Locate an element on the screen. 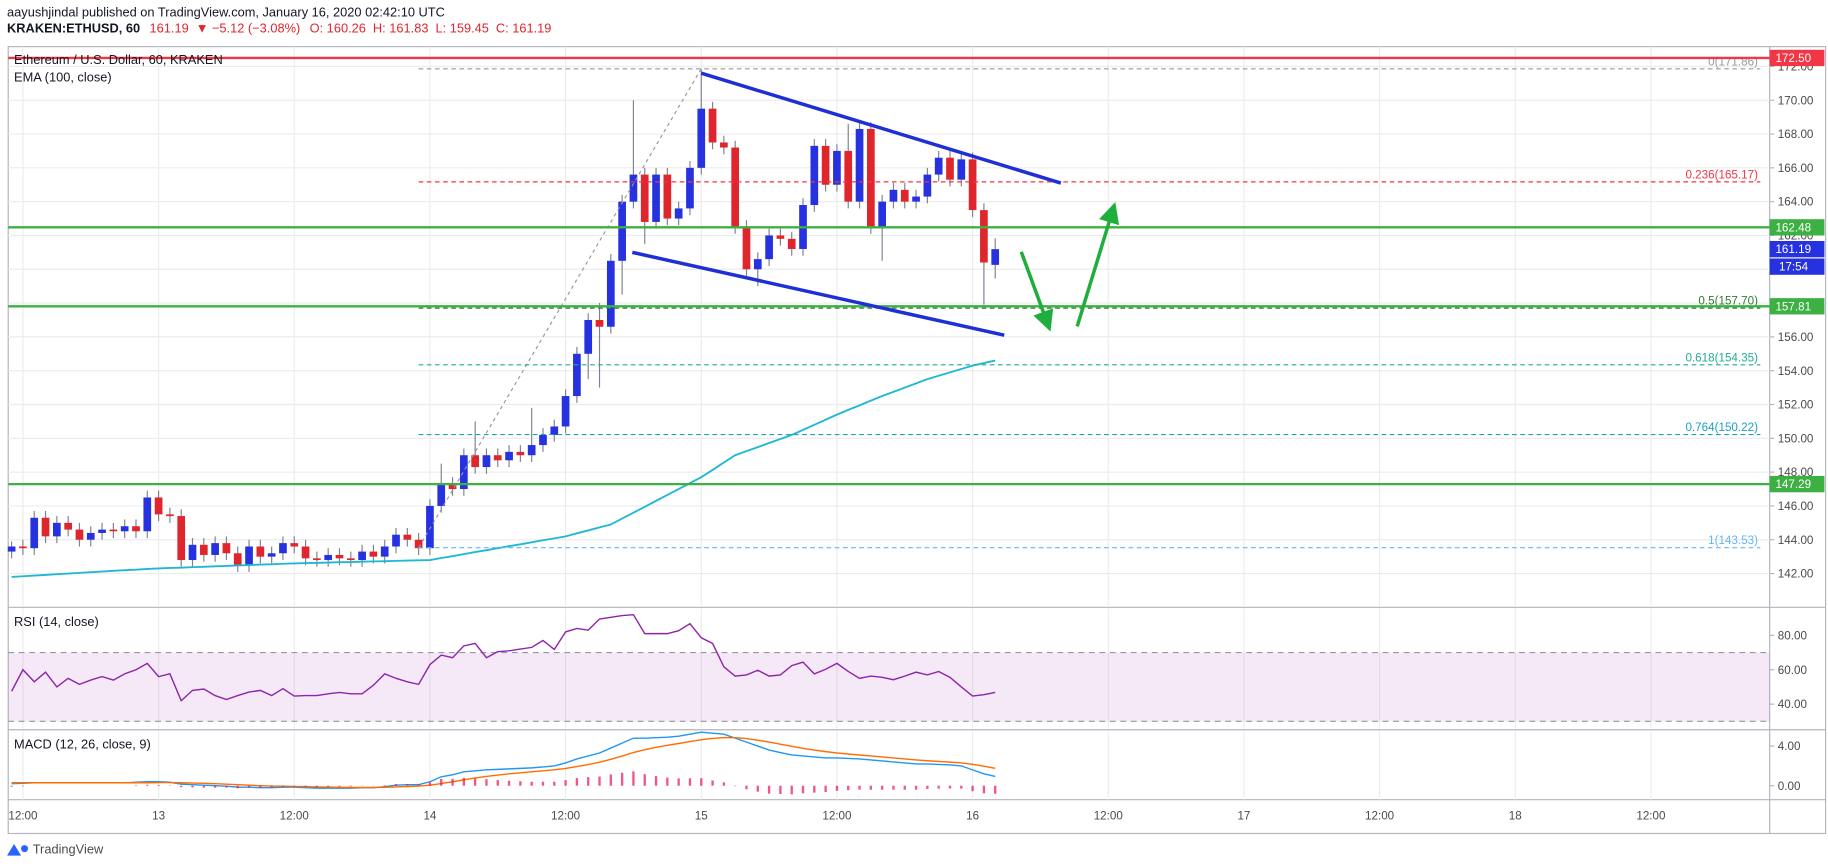 This screenshot has height=868, width=1828. level-badge: 147.29 is located at coordinates (1793, 484).